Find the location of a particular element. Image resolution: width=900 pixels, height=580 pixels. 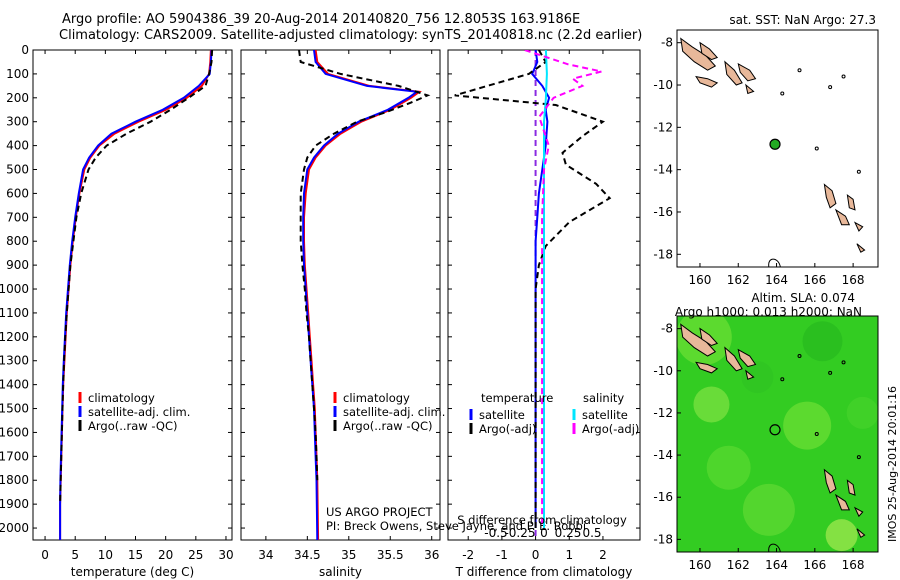

map-title: Altim. SLA: 0.074 is located at coordinates (803, 298).